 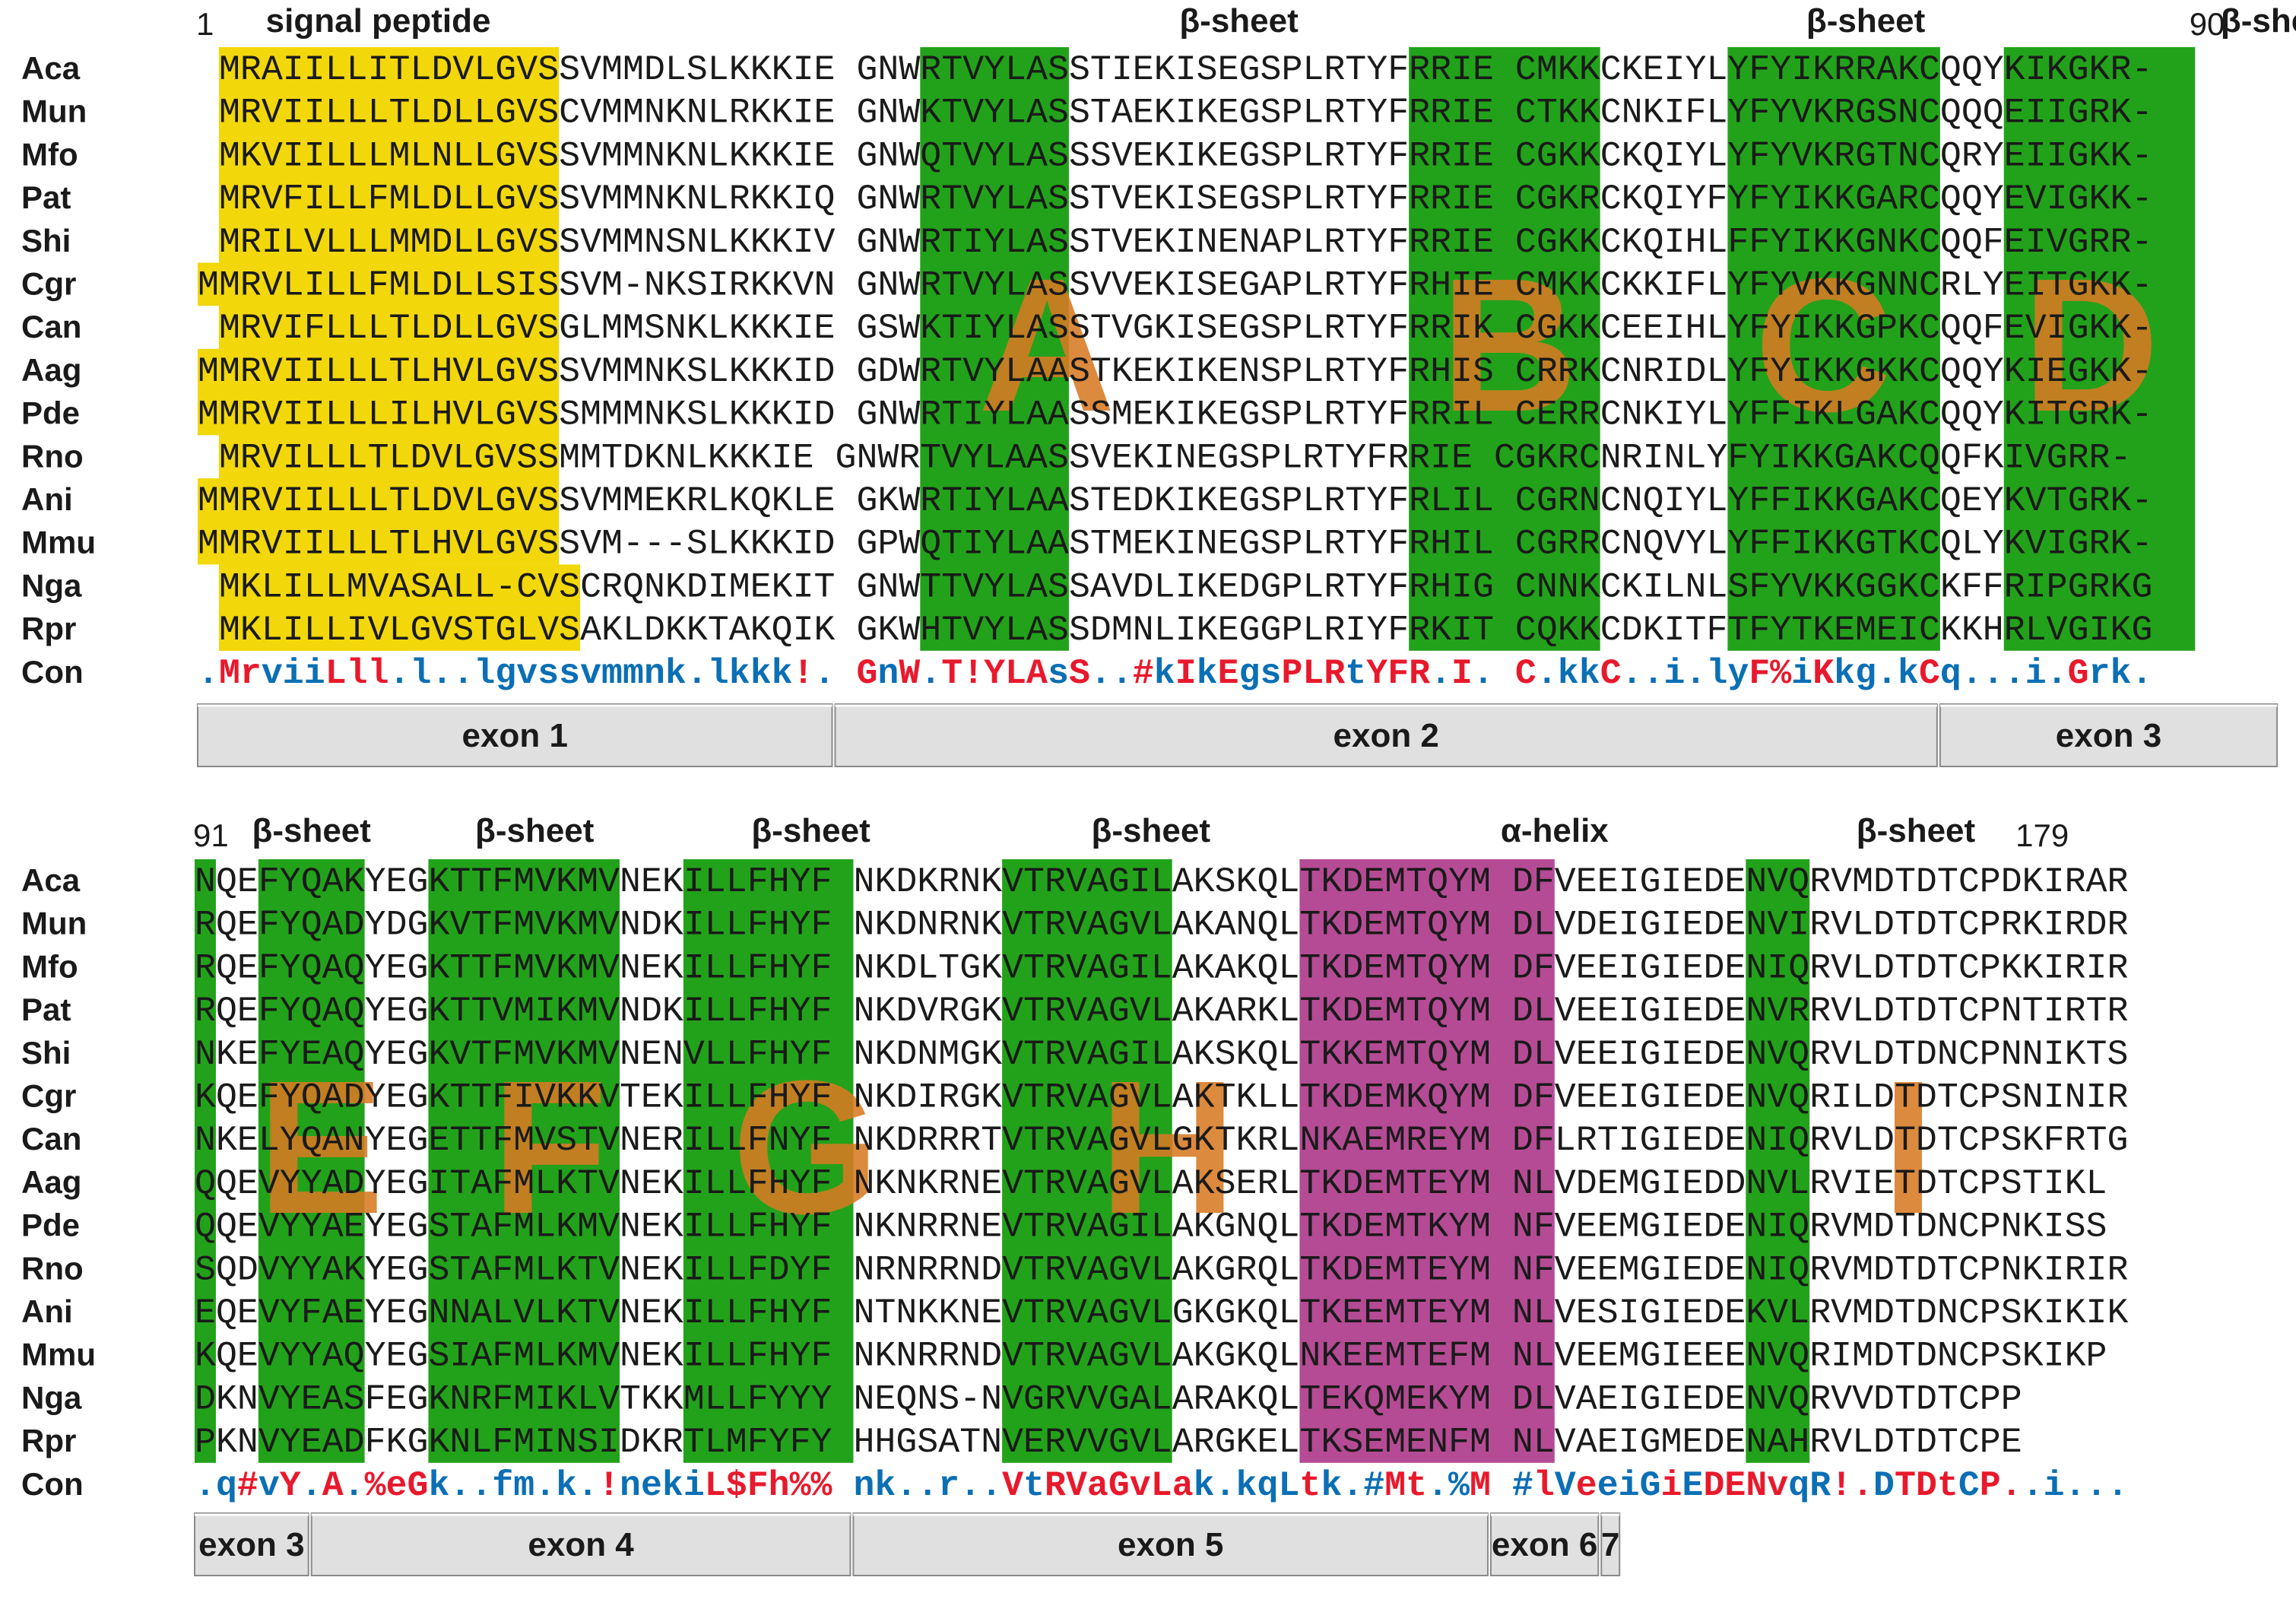 I want to click on region-letter-f: F, so click(x=550, y=1147).